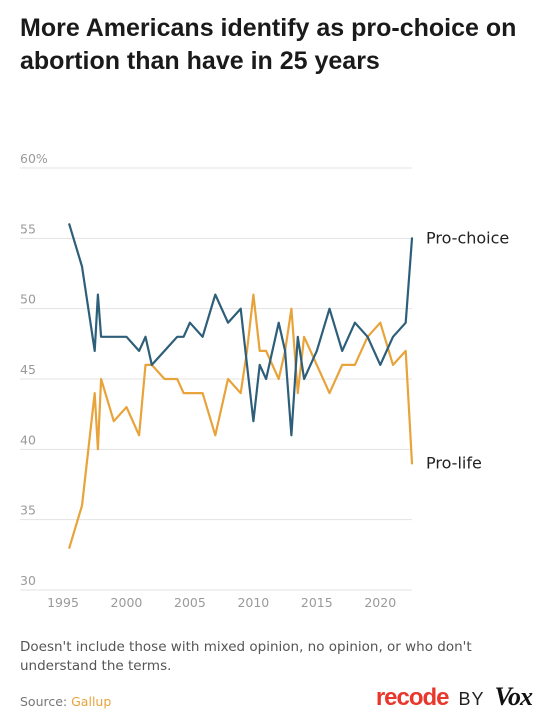  What do you see at coordinates (28, 510) in the screenshot?
I see `y-tick-label-35: 35` at bounding box center [28, 510].